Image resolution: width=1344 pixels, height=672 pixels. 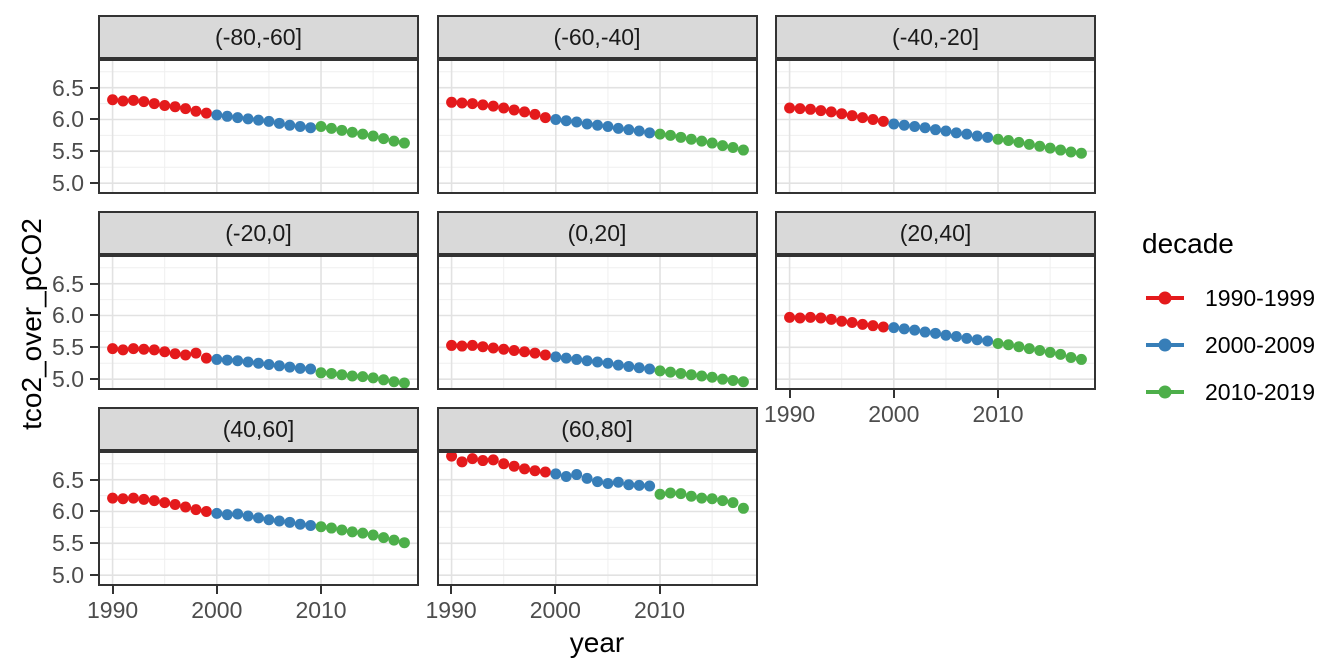 I want to click on legend-entry-label: 2010-2019, so click(x=1260, y=391).